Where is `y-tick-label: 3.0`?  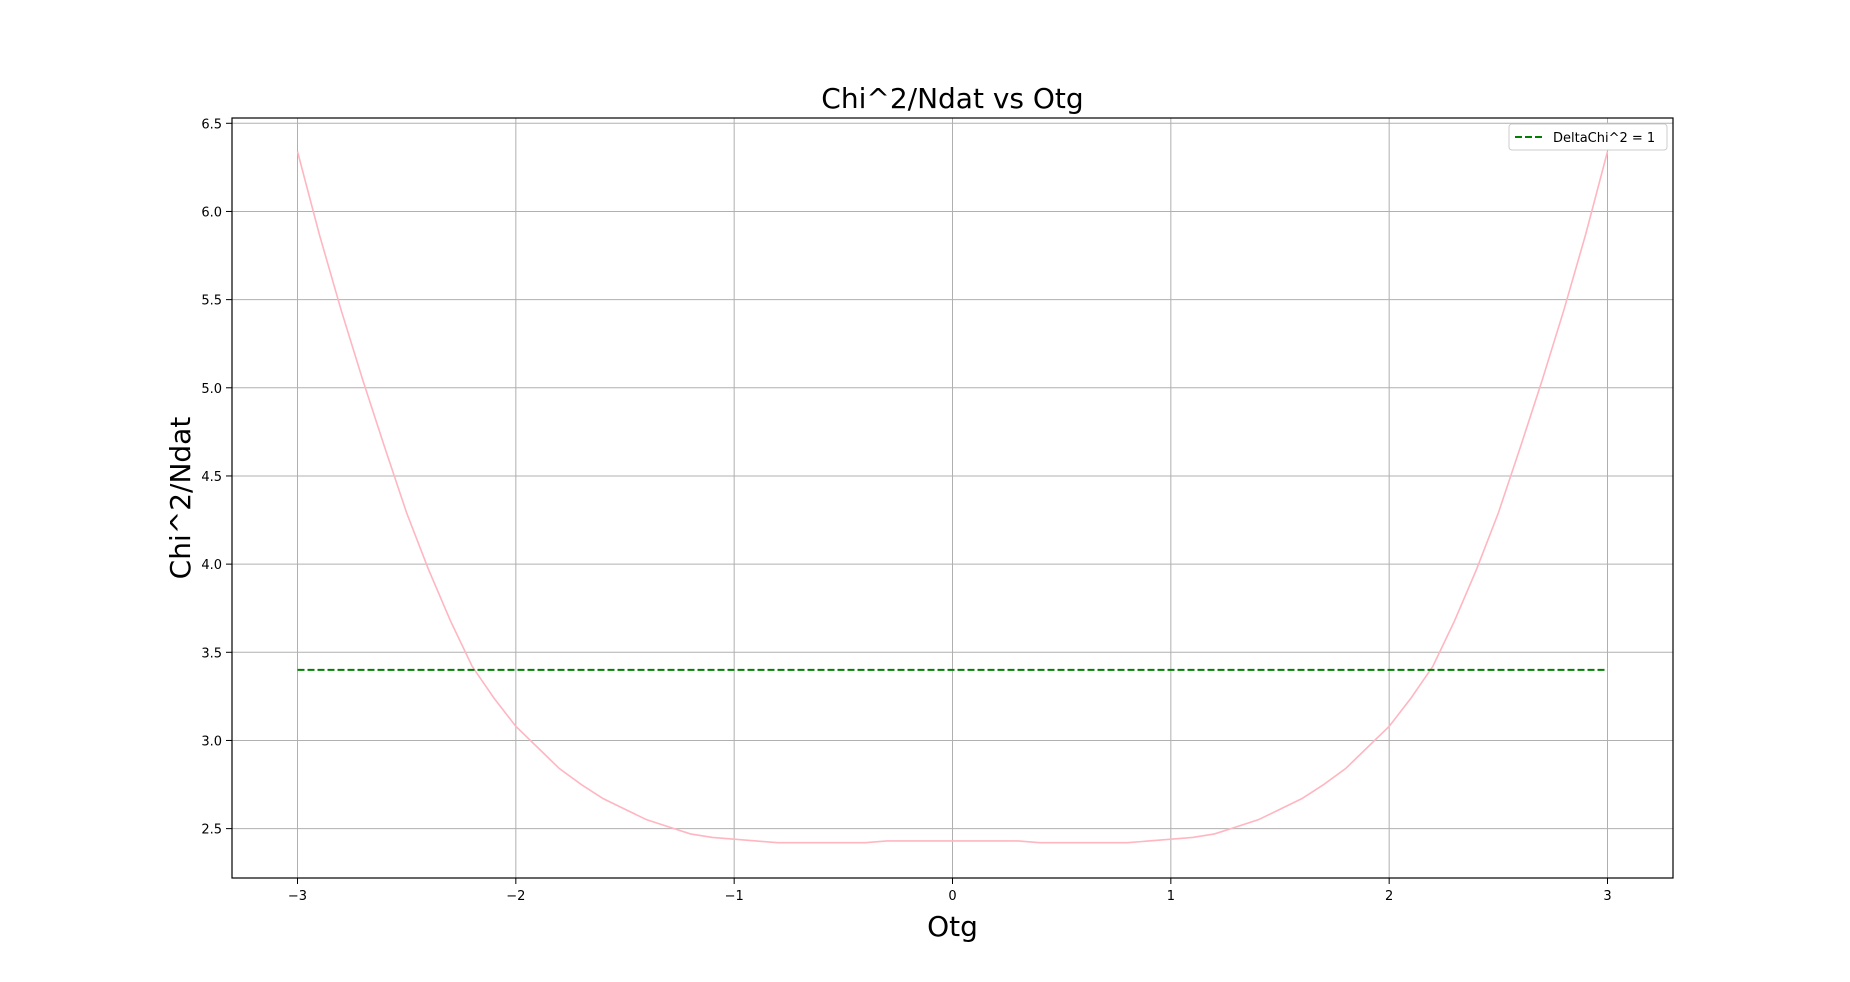 y-tick-label: 3.0 is located at coordinates (211, 741).